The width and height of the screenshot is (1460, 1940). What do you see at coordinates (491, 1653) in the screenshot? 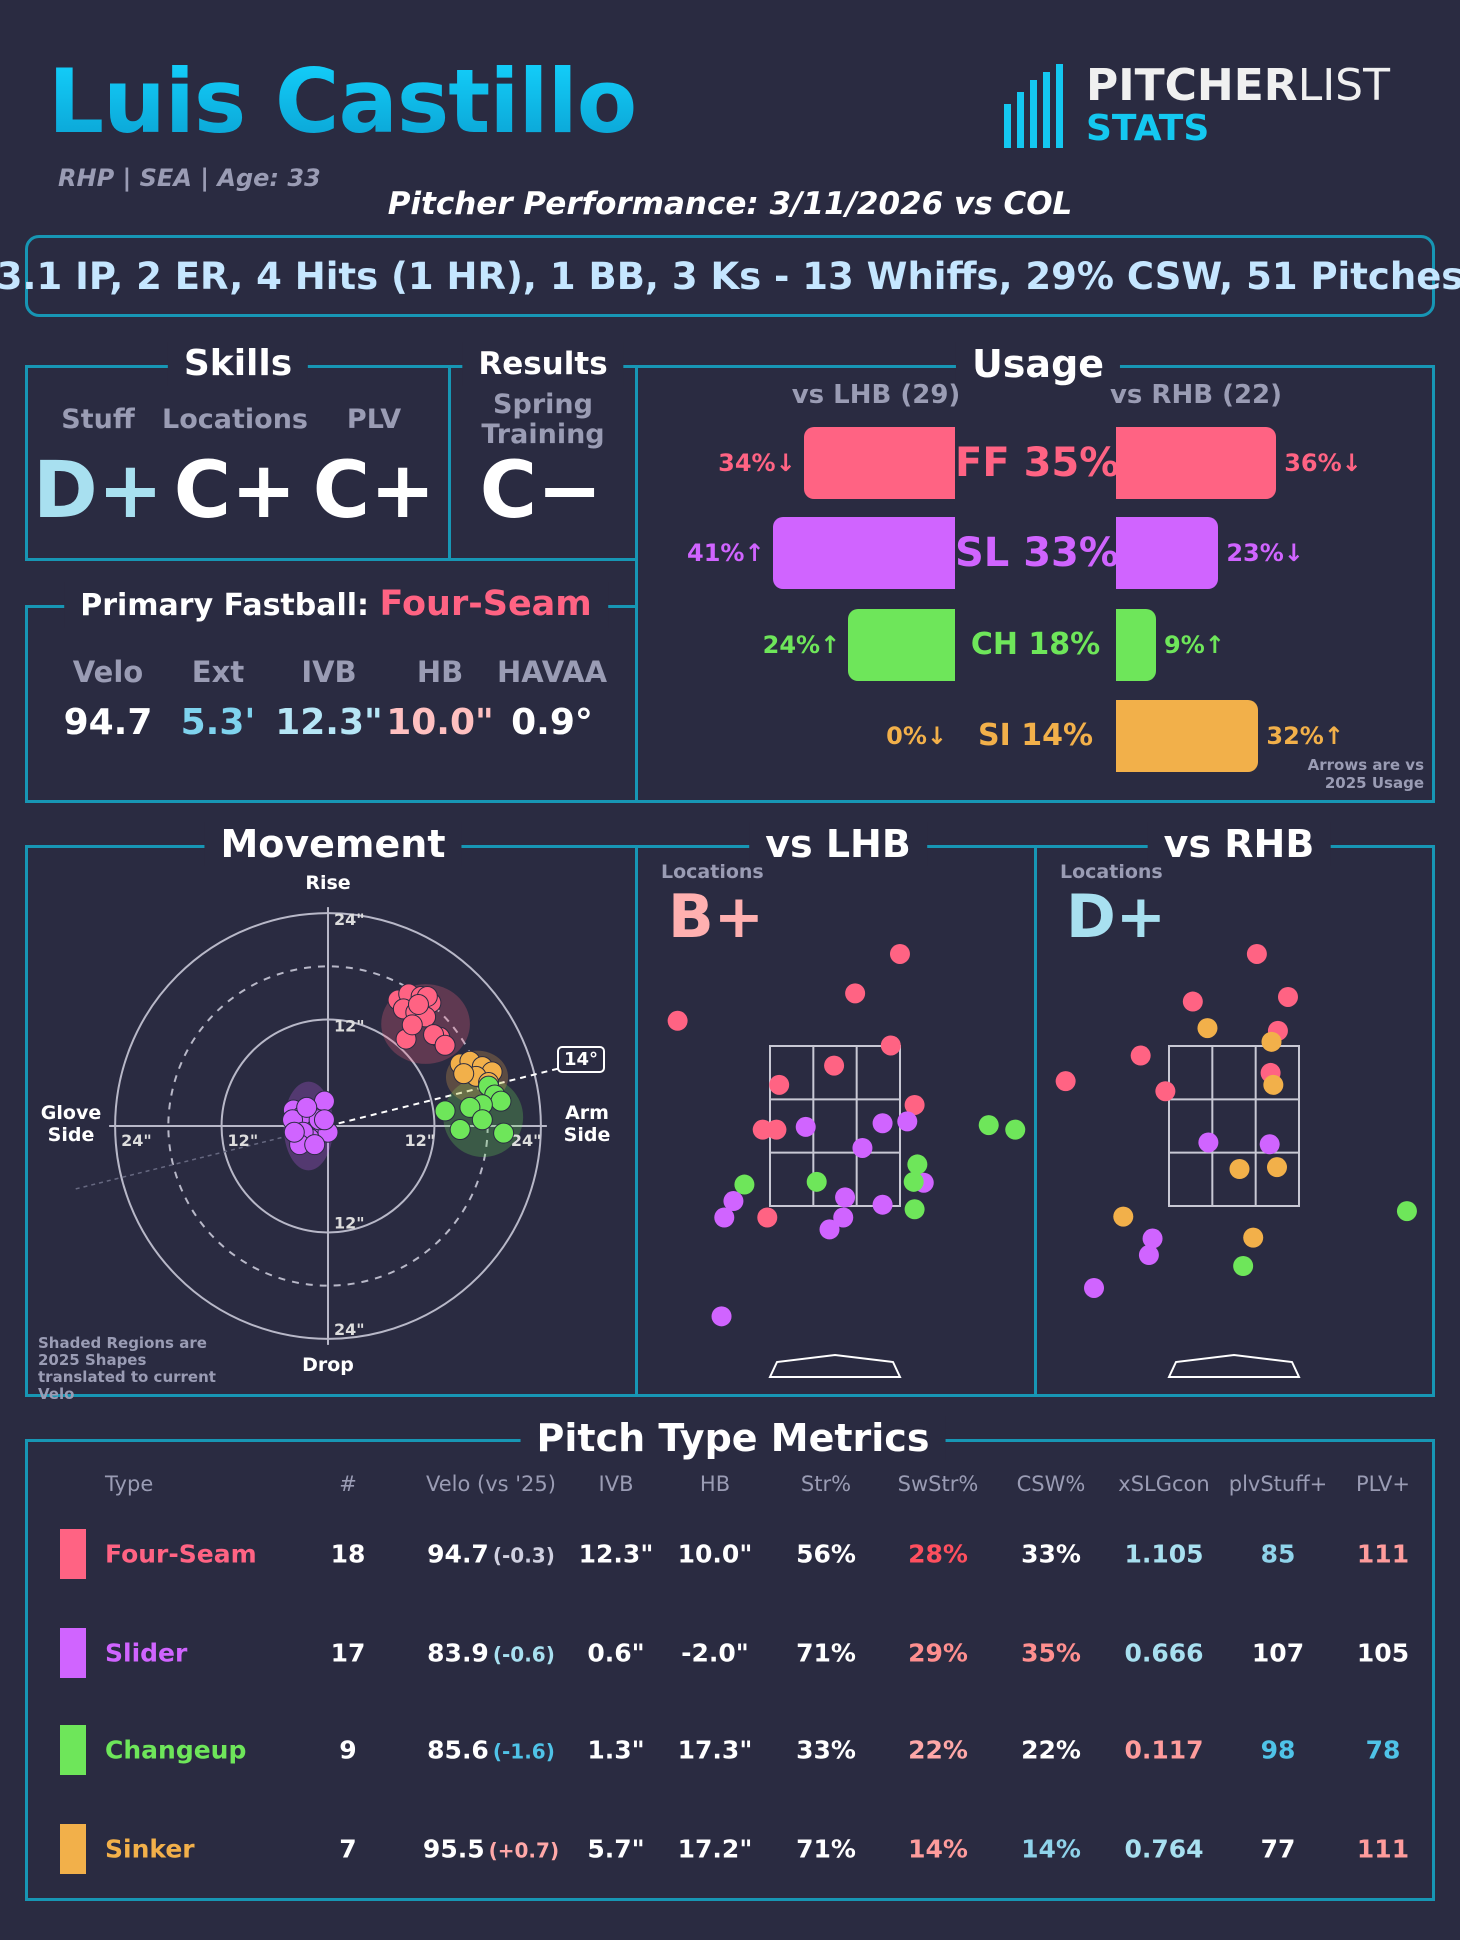
I see `velo-cell: 83.9 (-0.6)` at bounding box center [491, 1653].